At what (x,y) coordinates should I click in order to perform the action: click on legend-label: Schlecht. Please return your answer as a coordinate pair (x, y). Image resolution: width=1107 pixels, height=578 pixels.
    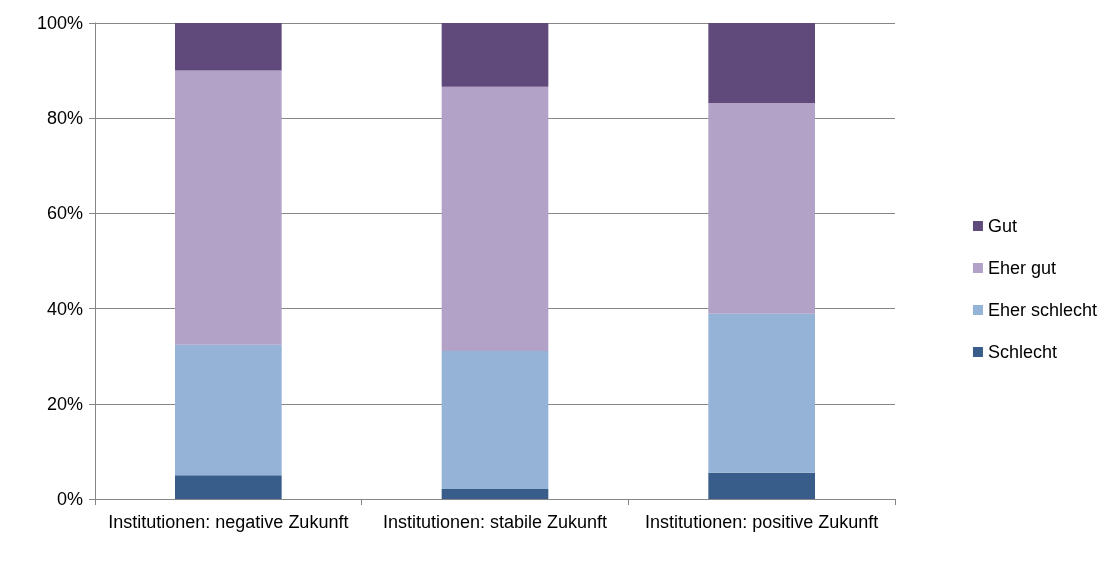
    Looking at the image, I should click on (1022, 352).